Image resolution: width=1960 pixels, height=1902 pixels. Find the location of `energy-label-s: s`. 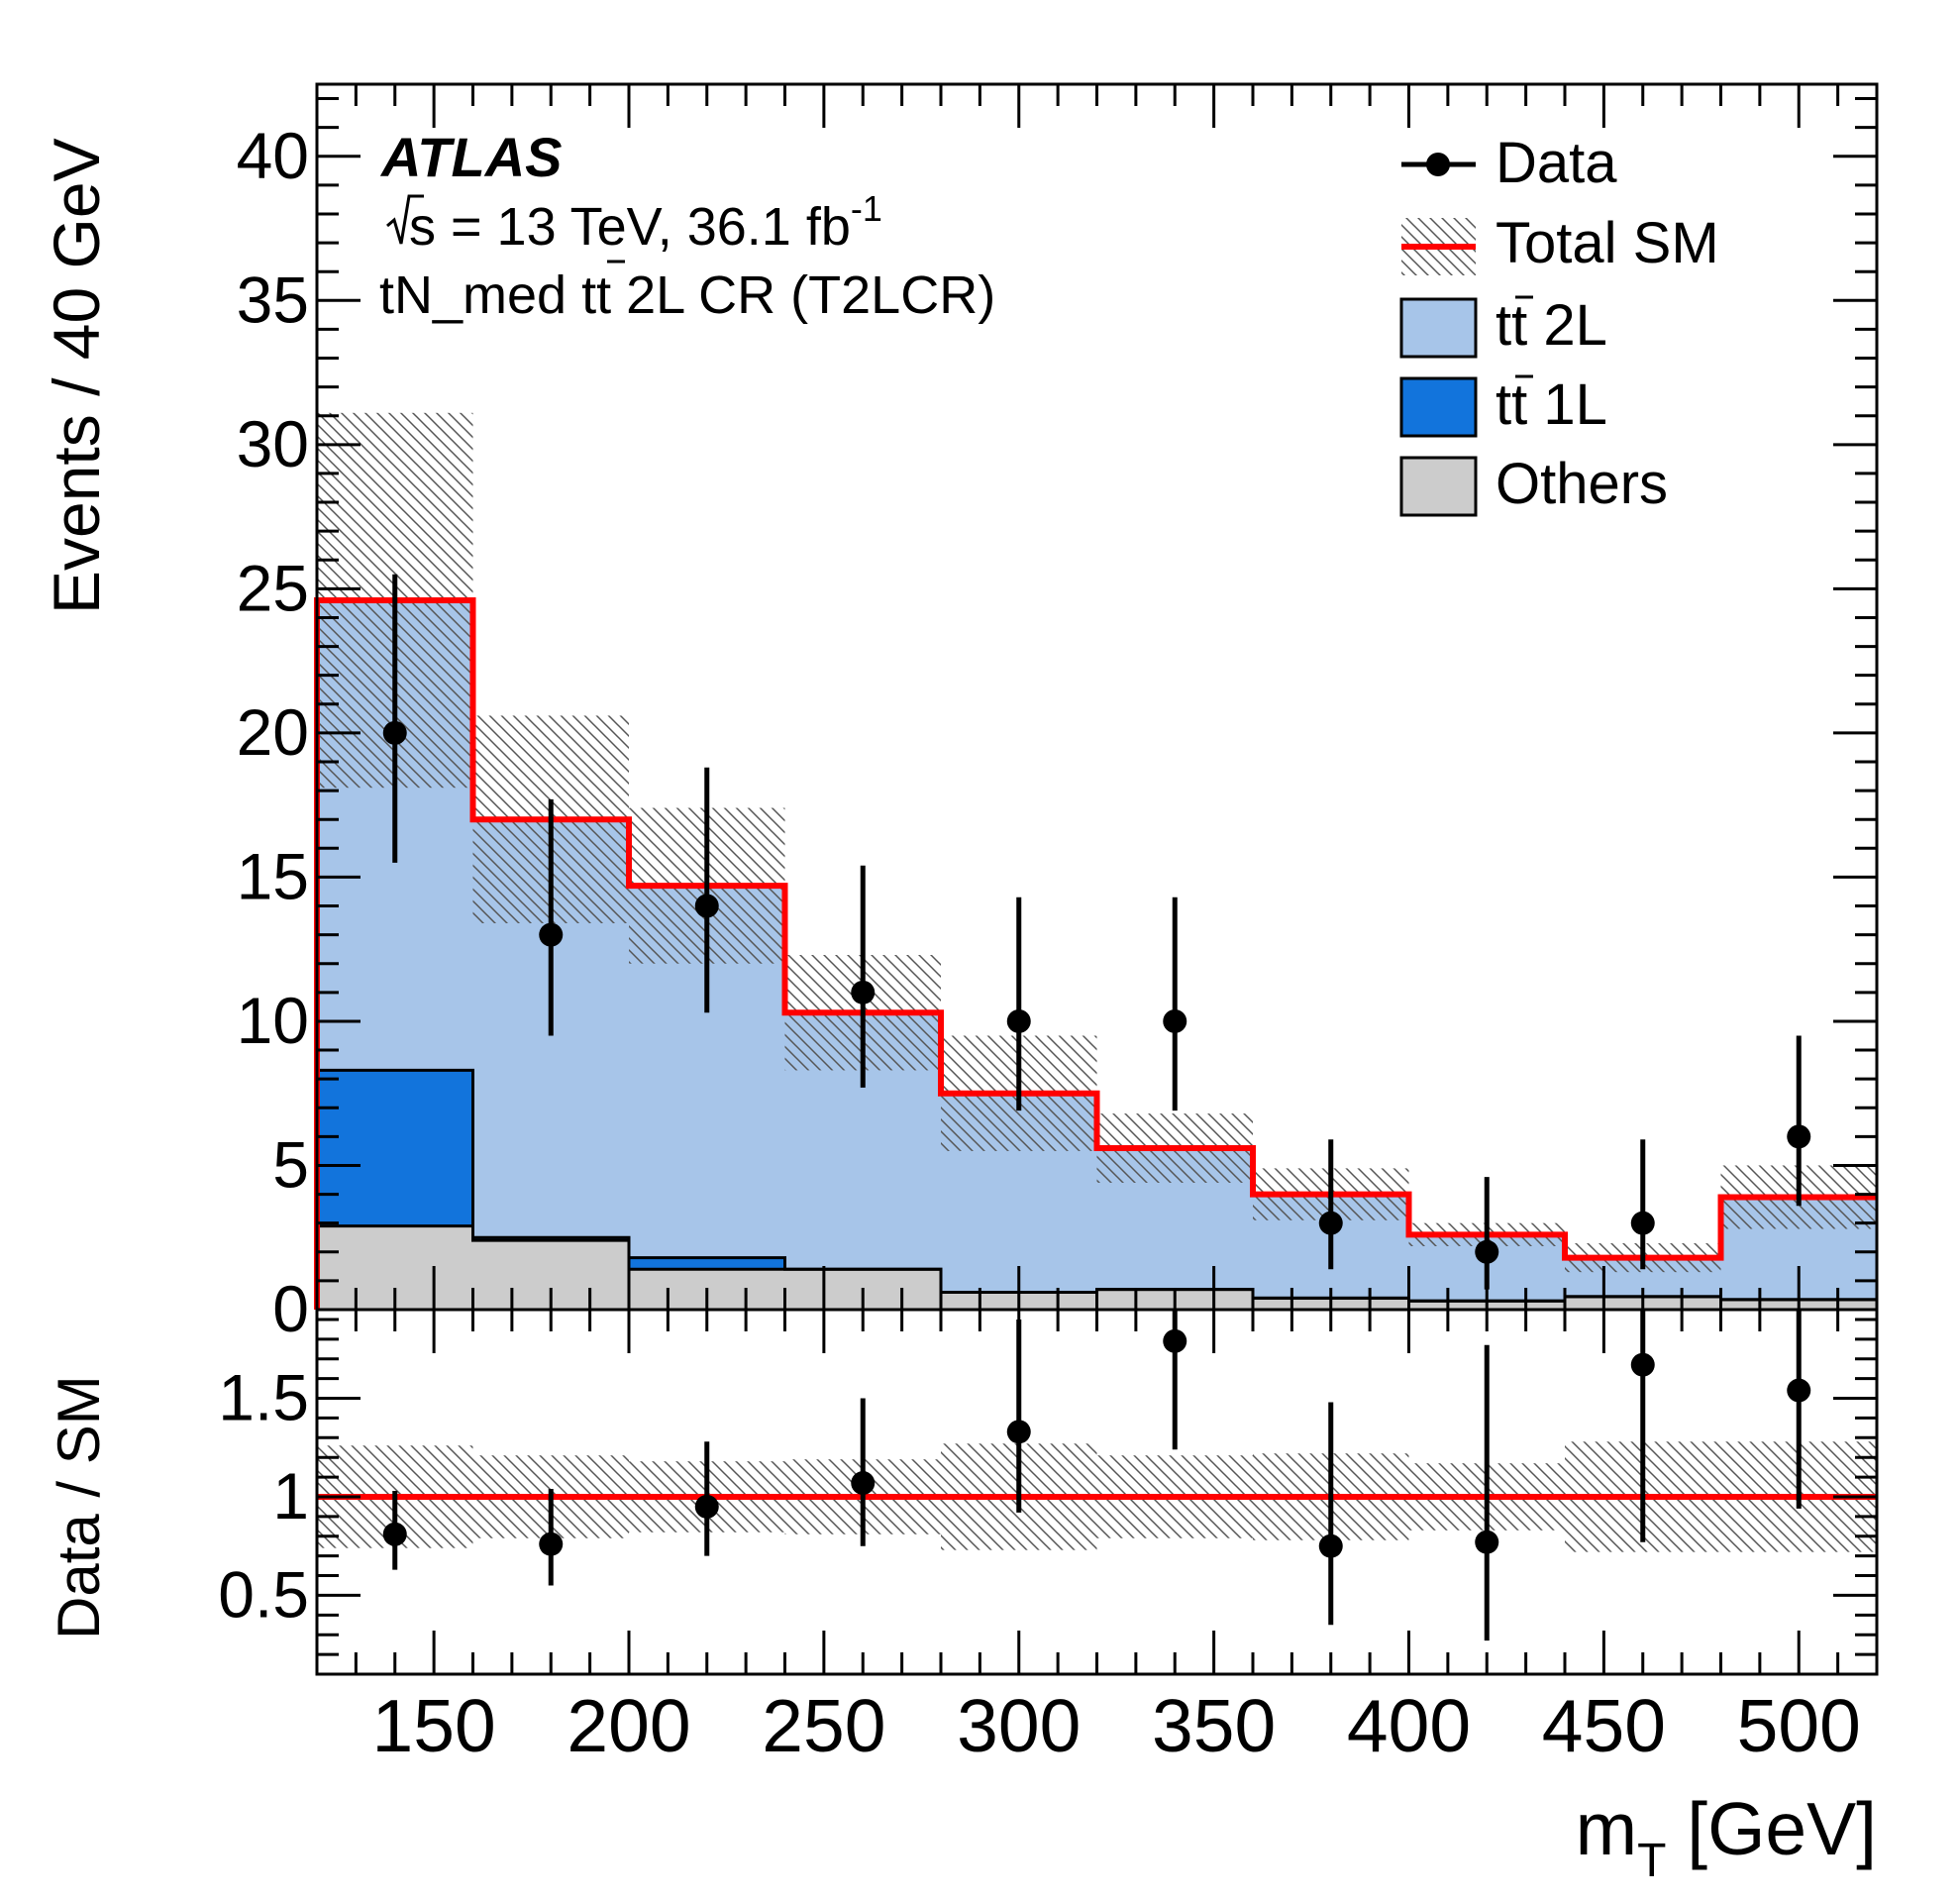

energy-label-s: s is located at coordinates (422, 227).